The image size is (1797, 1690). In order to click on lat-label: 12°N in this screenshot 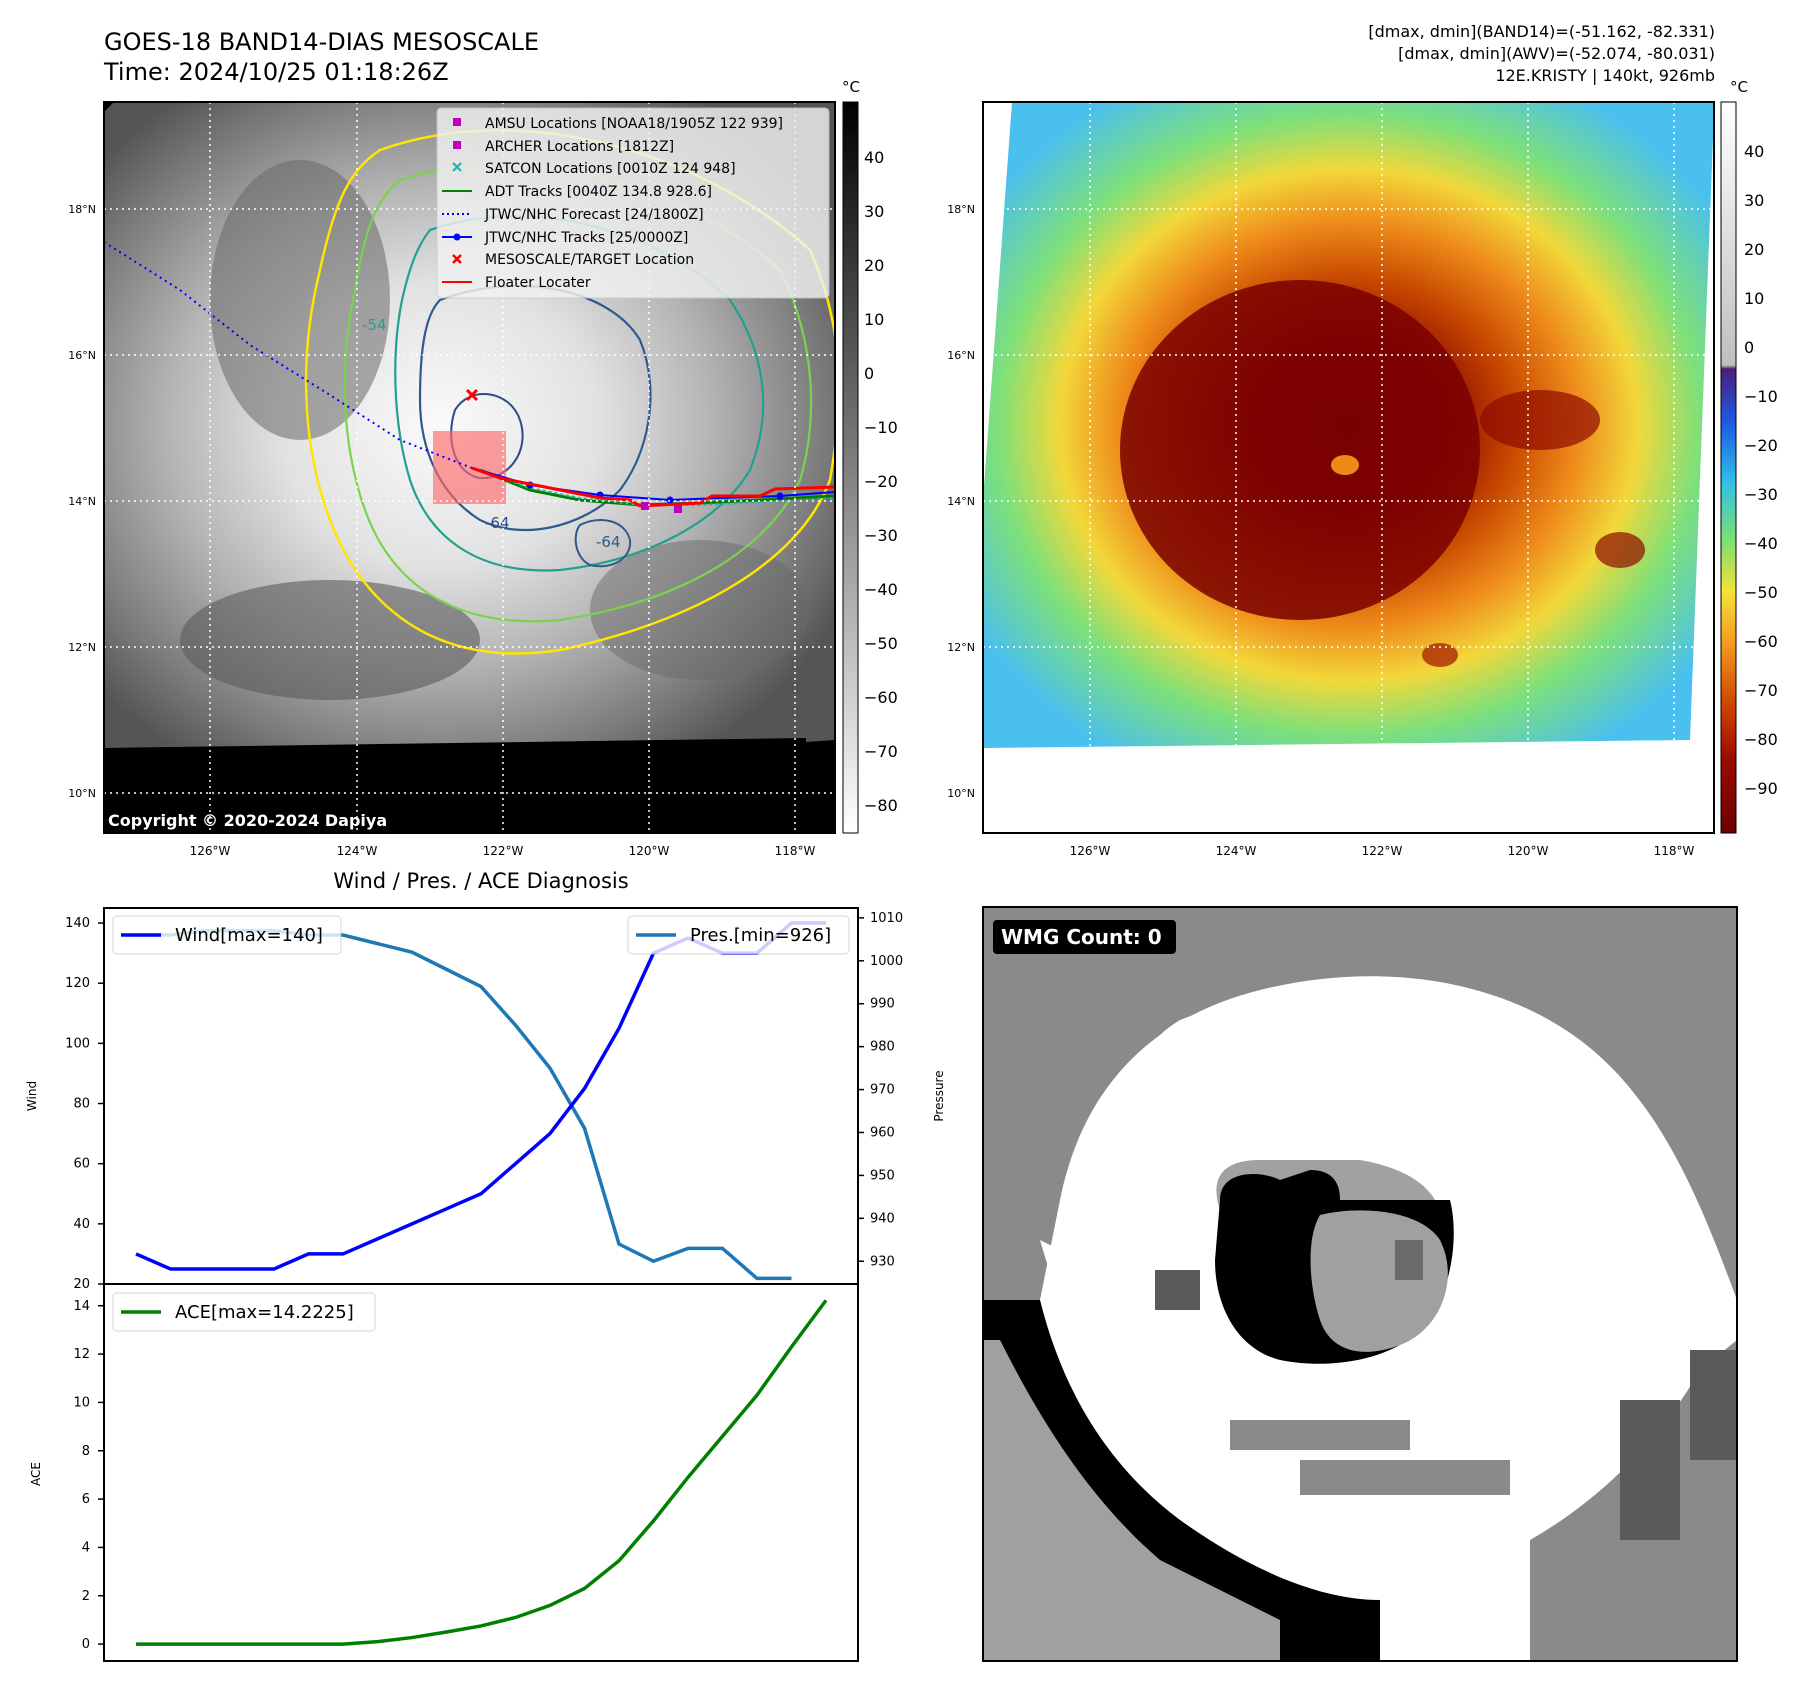, I will do `click(961, 647)`.